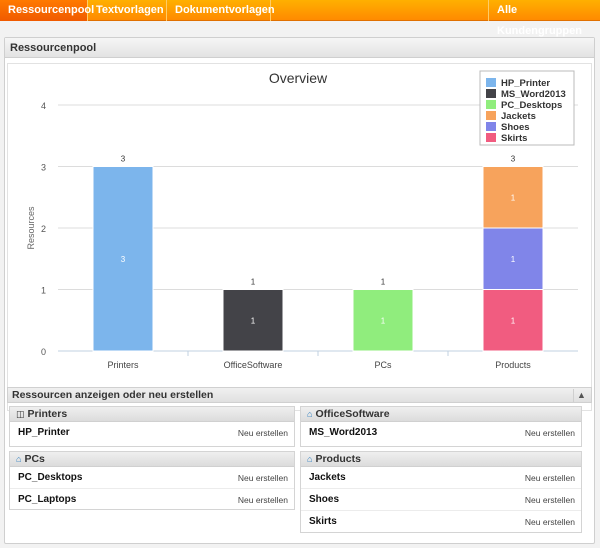  What do you see at coordinates (518, 116) in the screenshot?
I see `legend-label: Jackets` at bounding box center [518, 116].